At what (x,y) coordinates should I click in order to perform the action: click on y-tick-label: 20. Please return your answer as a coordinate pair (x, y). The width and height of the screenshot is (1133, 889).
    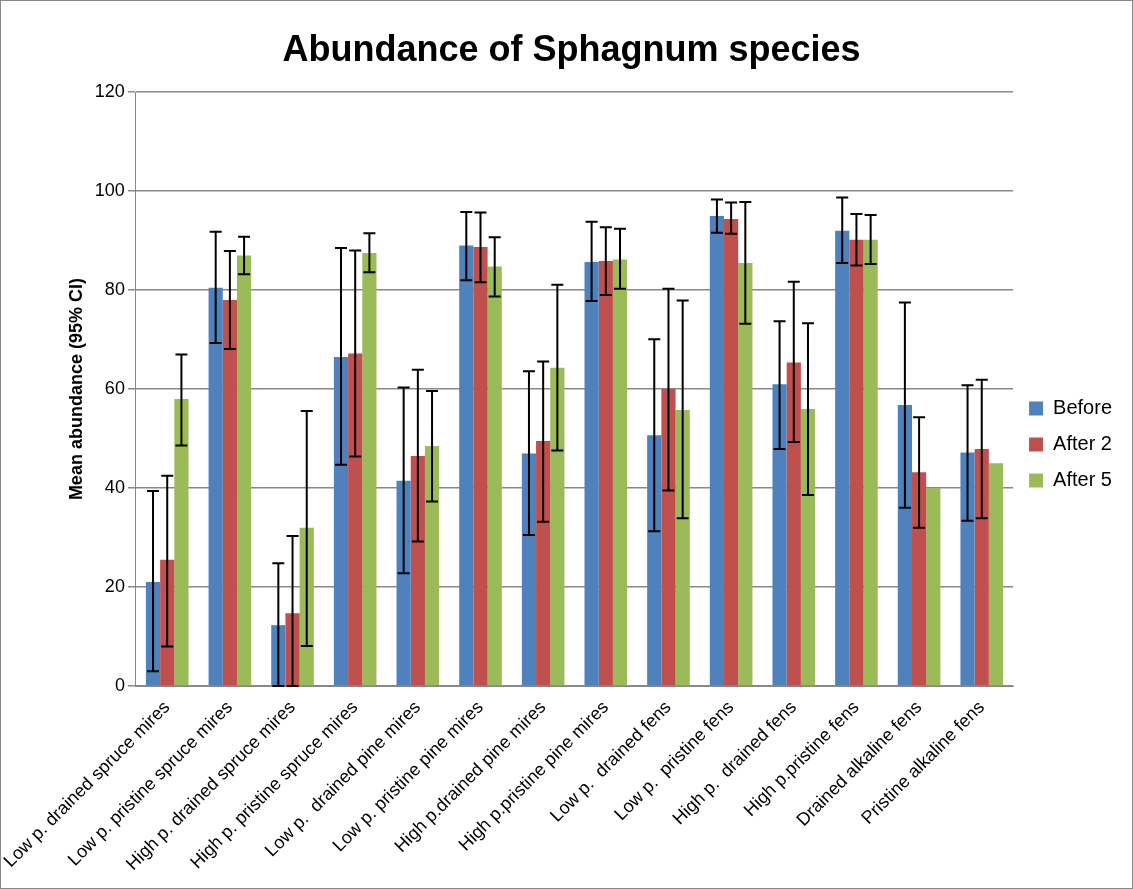
    Looking at the image, I should click on (114, 586).